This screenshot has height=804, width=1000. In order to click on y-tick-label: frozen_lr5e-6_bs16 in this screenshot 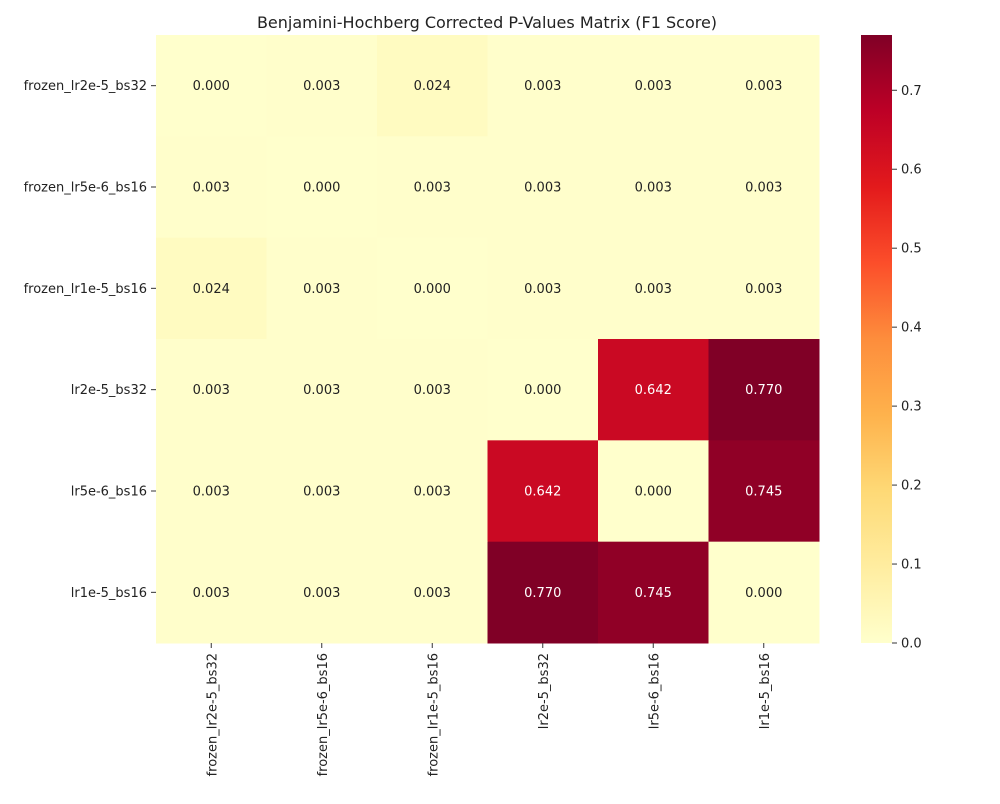, I will do `click(85, 188)`.